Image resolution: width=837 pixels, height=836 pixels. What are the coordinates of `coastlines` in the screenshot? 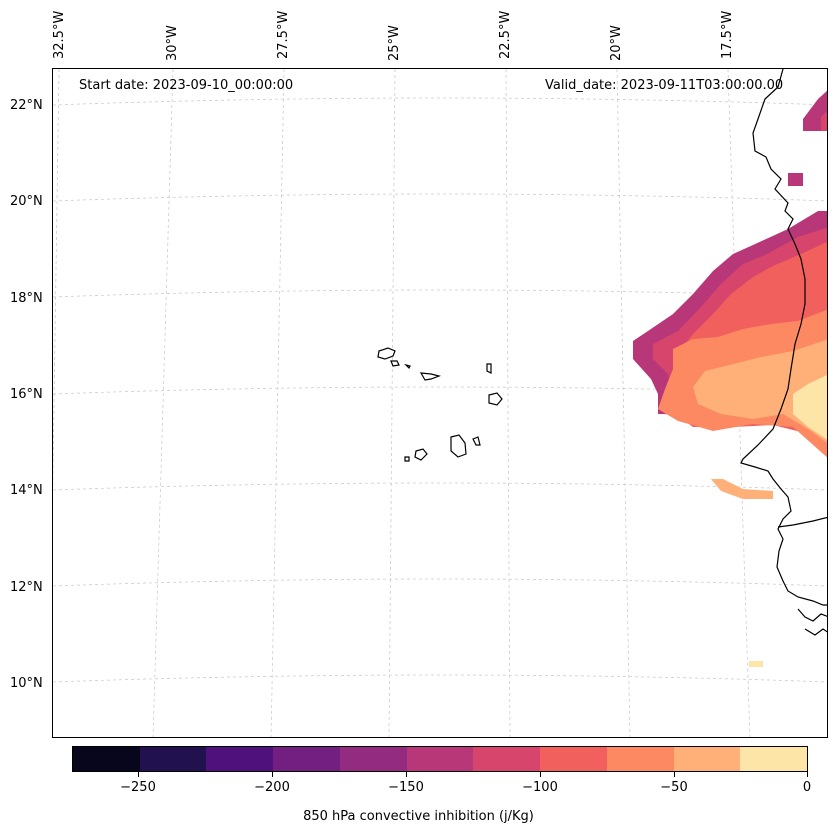 It's located at (783, 352).